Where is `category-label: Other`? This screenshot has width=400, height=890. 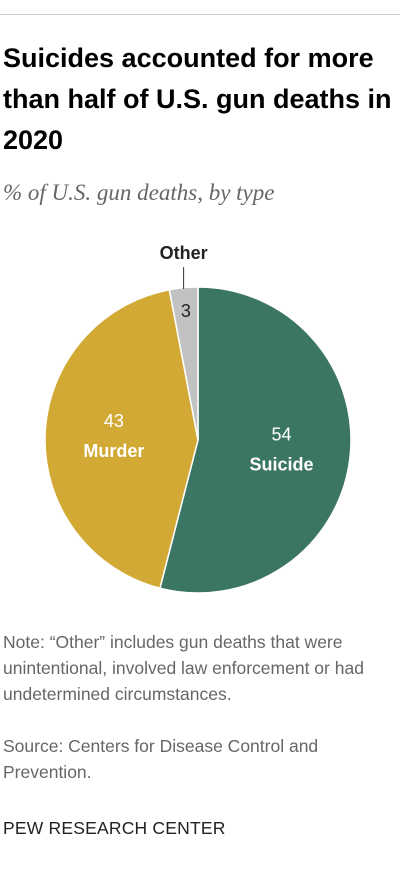
category-label: Other is located at coordinates (184, 253).